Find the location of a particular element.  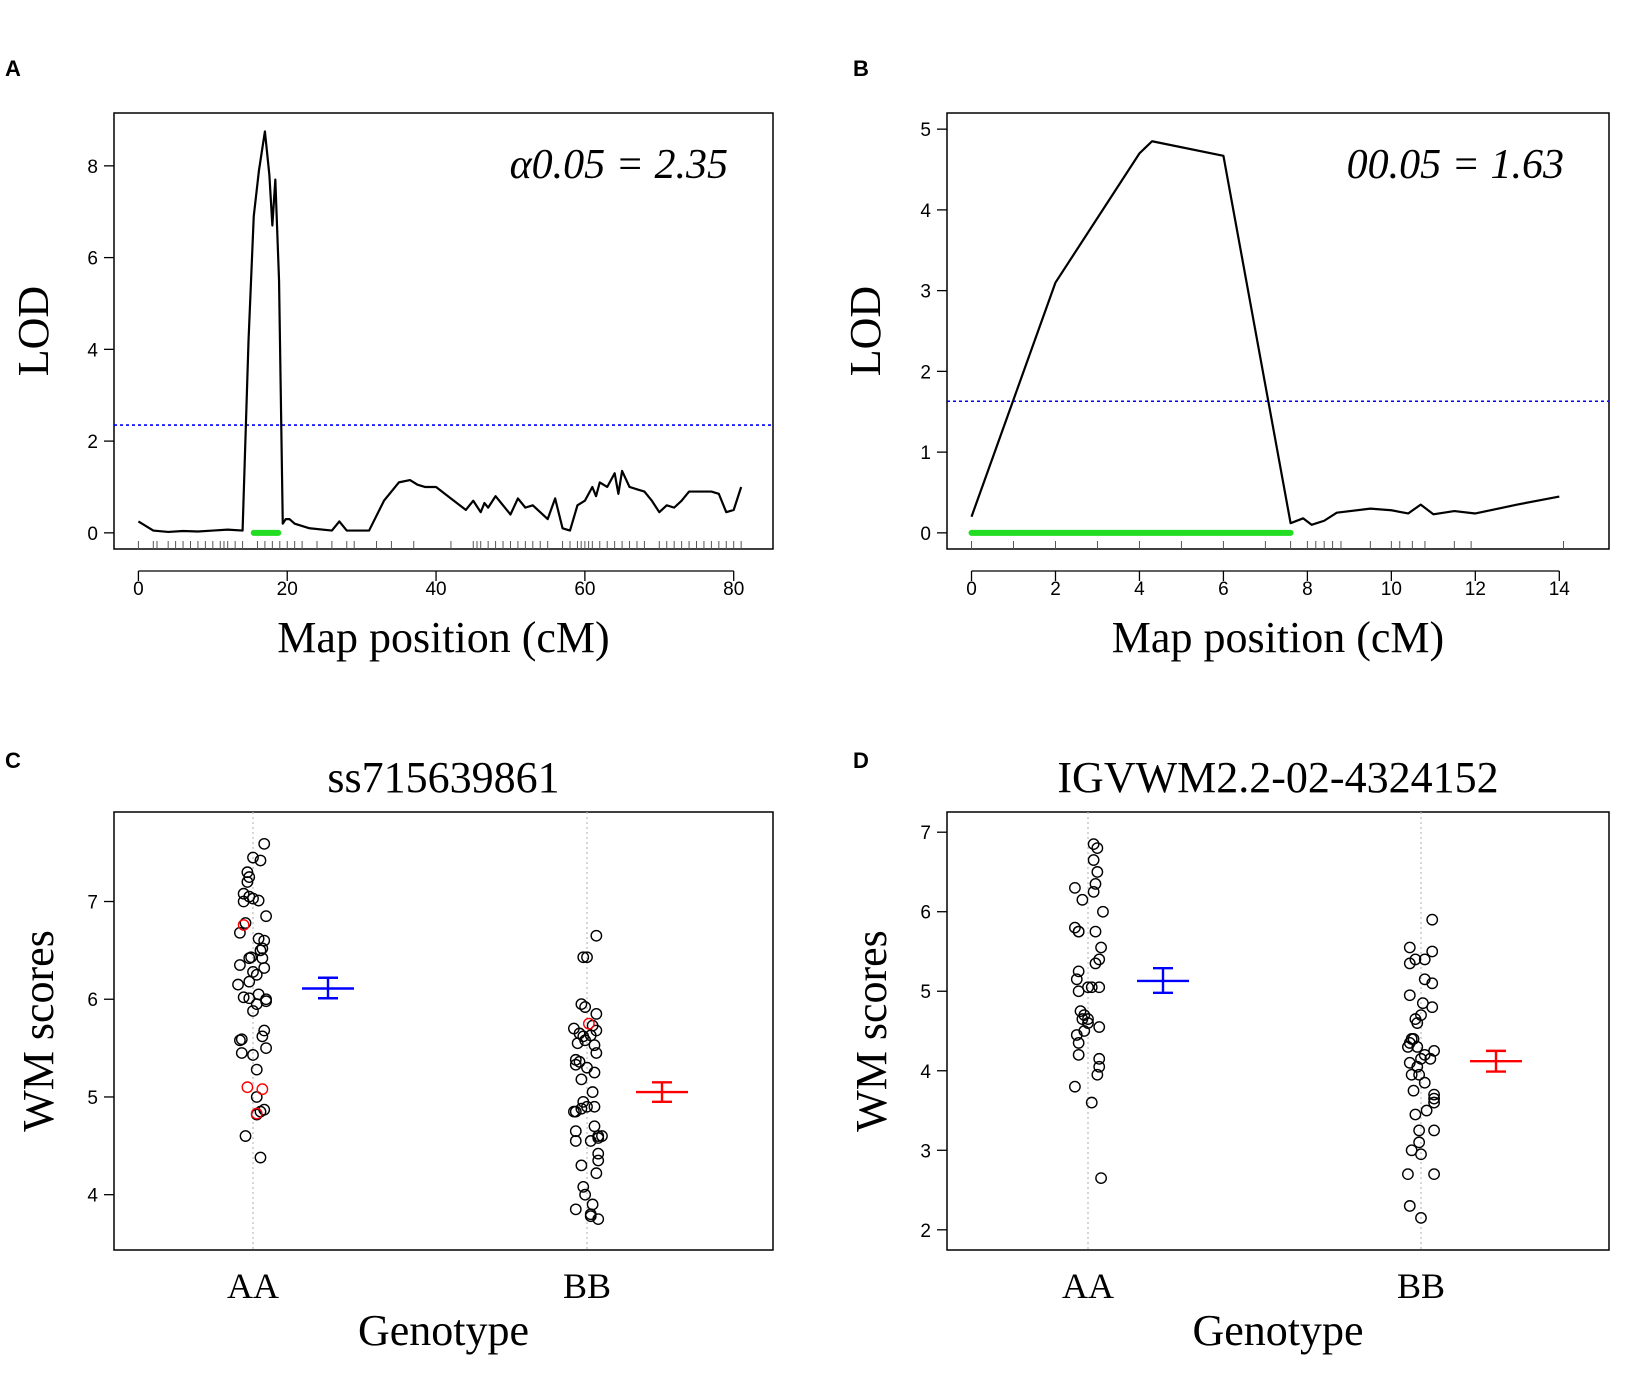

category-label: BB is located at coordinates (587, 1286).